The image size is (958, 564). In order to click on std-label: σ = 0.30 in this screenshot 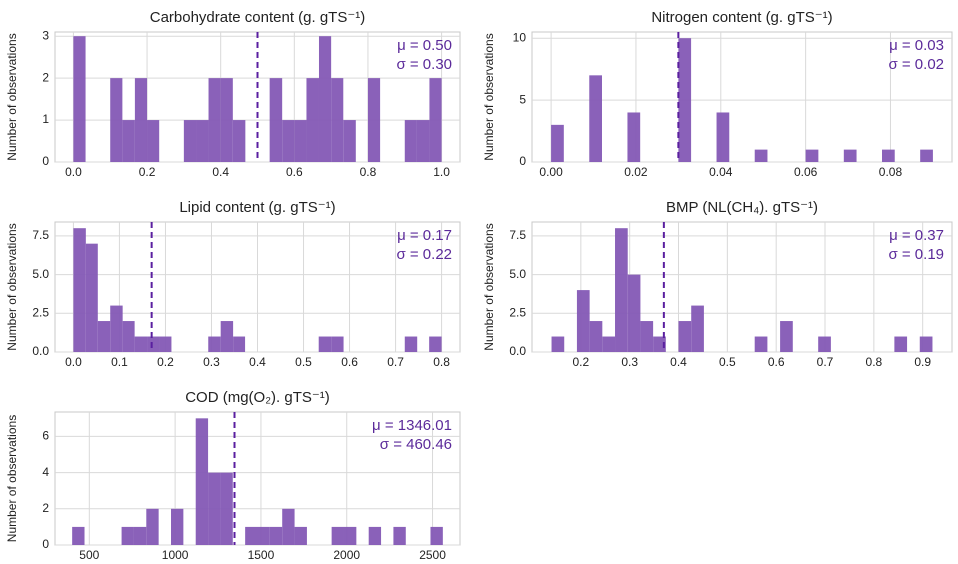, I will do `click(424, 64)`.